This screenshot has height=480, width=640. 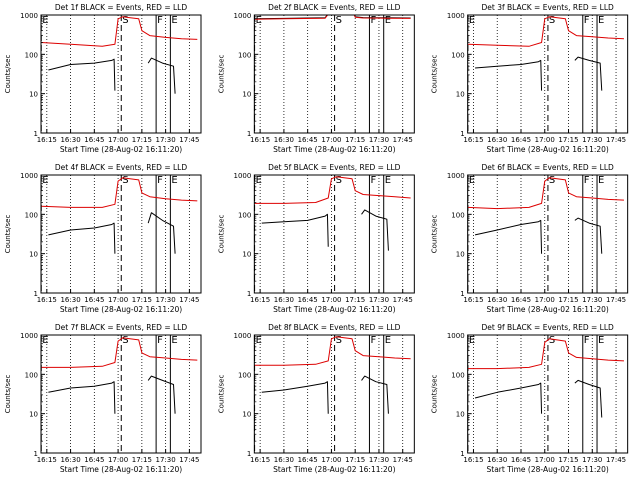 I want to click on chart-title: Det 6f BLACK = Events, RED = LLD, so click(x=548, y=167).